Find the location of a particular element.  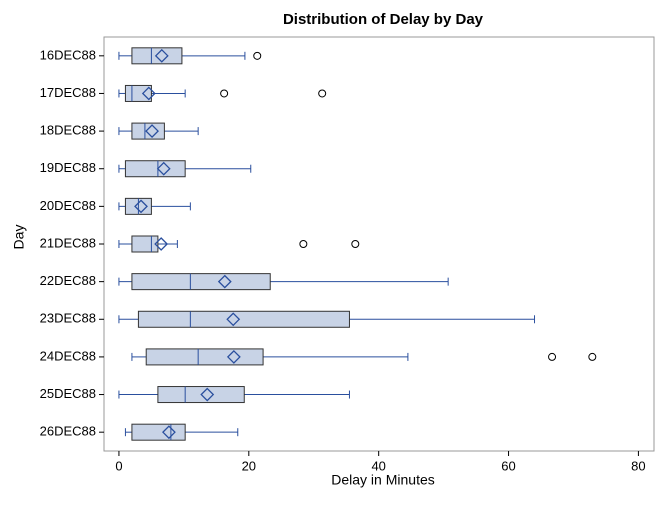

y-tick-label: 17DEC88 is located at coordinates (68, 92).